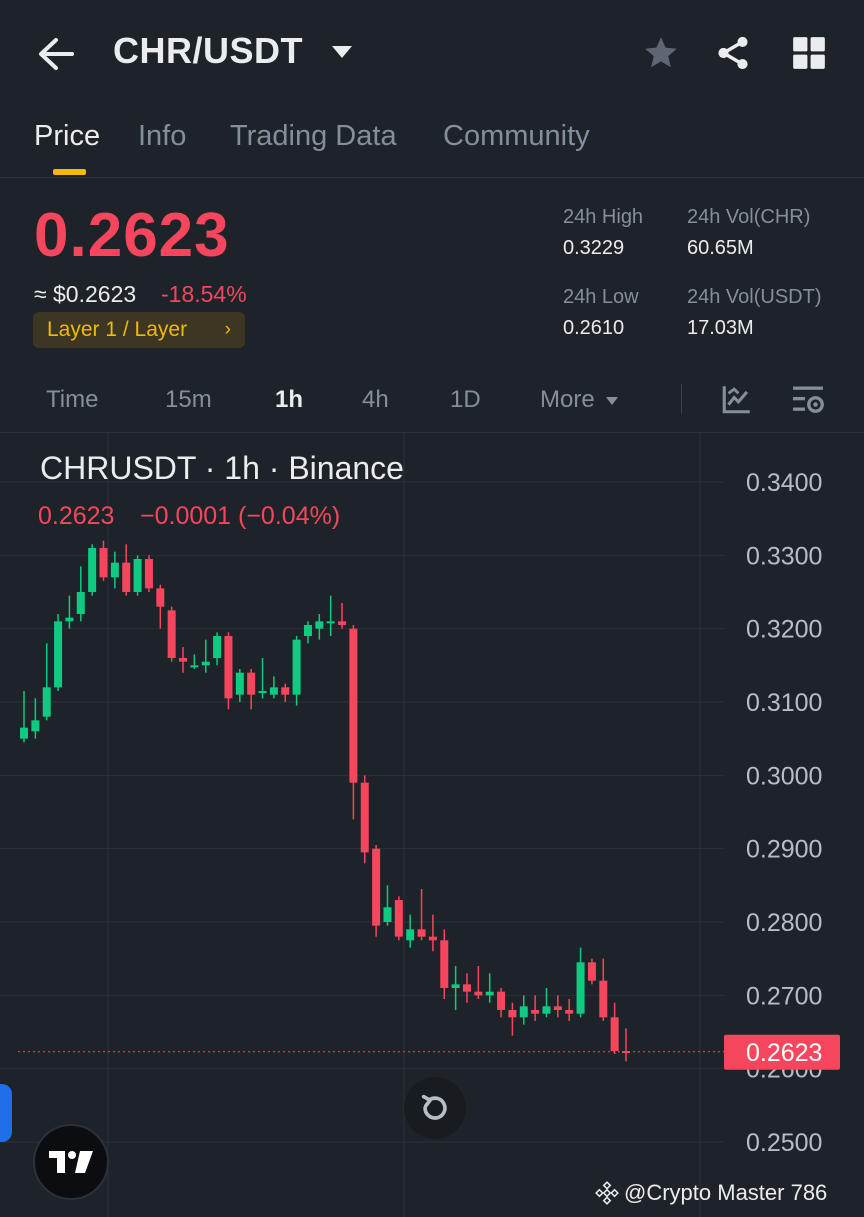 The height and width of the screenshot is (1217, 864). Describe the element at coordinates (227, 329) in the screenshot. I see `chevron-right-icon: ›` at that location.